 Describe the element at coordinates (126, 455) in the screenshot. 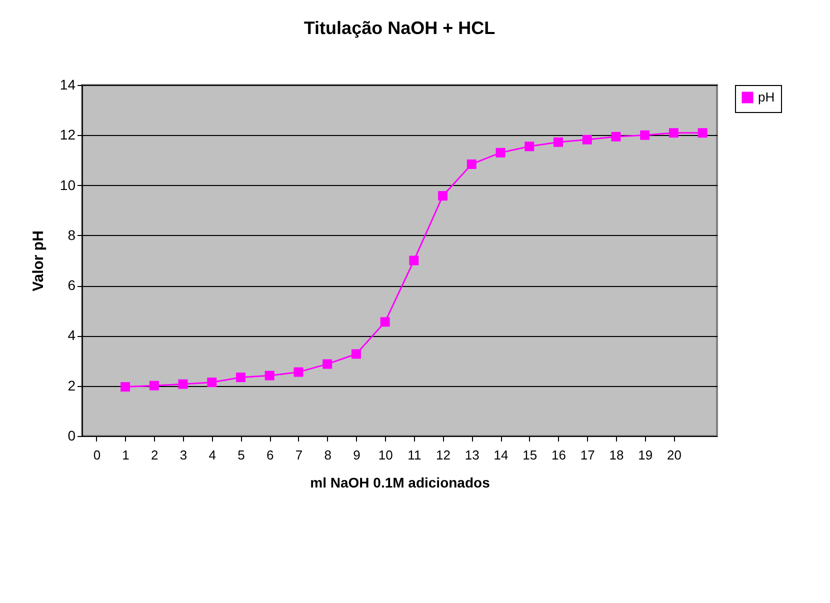

I see `x-tick-label: 1` at that location.